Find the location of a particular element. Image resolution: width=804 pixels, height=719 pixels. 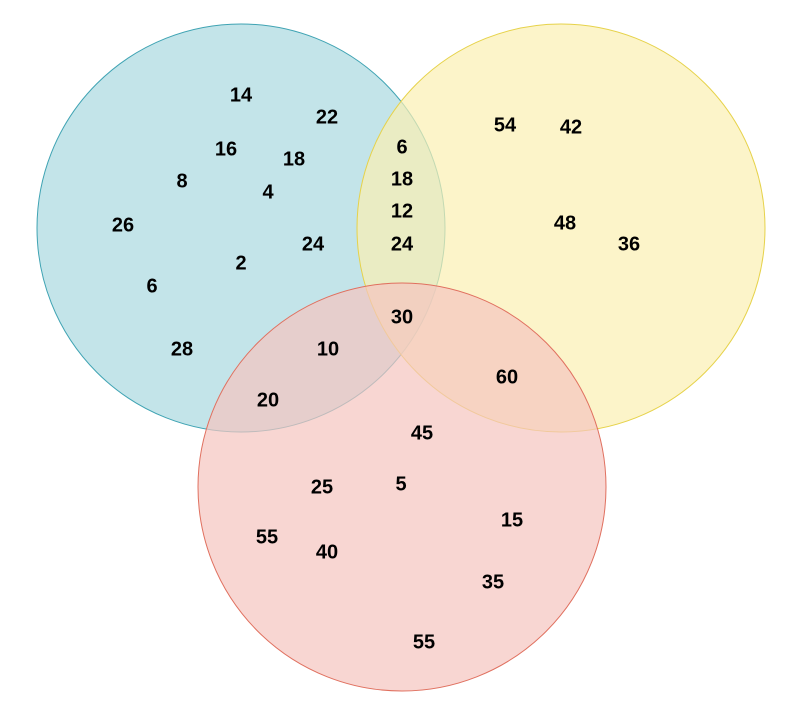

region-number: 48 is located at coordinates (565, 223).